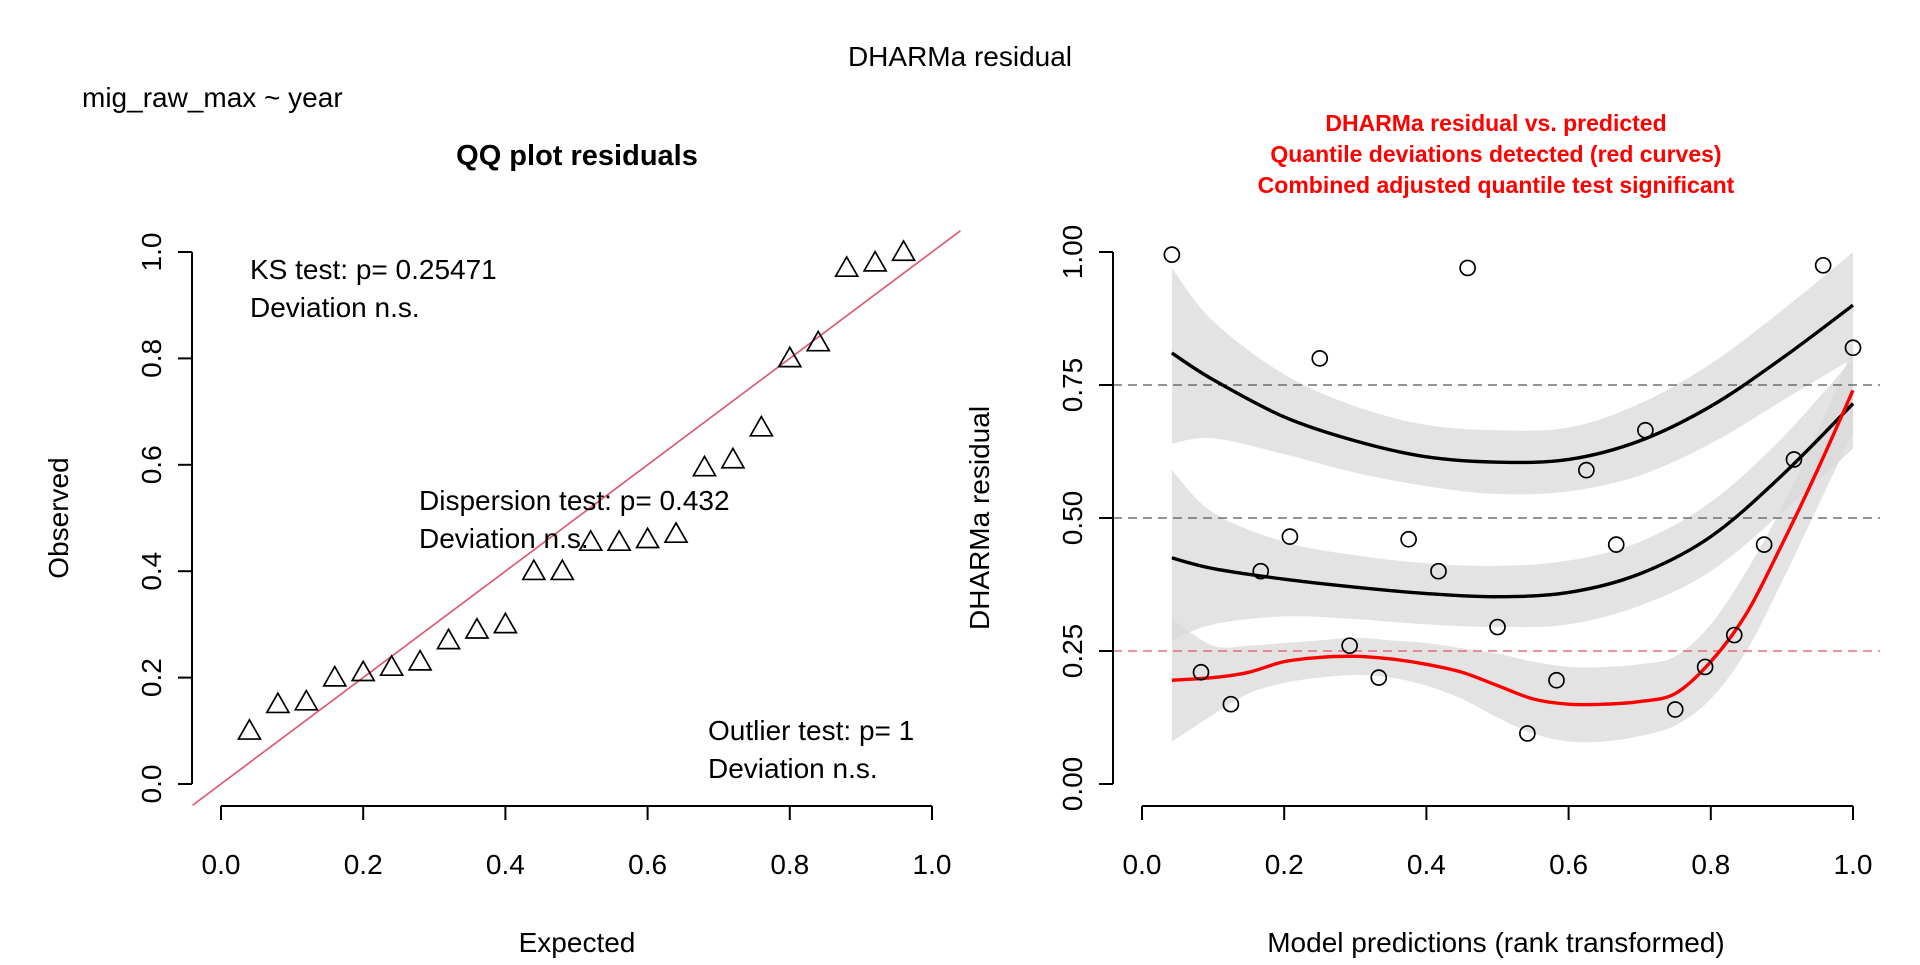 The image size is (1920, 965). I want to click on residual-y-tick-label: 0.25, so click(1072, 651).